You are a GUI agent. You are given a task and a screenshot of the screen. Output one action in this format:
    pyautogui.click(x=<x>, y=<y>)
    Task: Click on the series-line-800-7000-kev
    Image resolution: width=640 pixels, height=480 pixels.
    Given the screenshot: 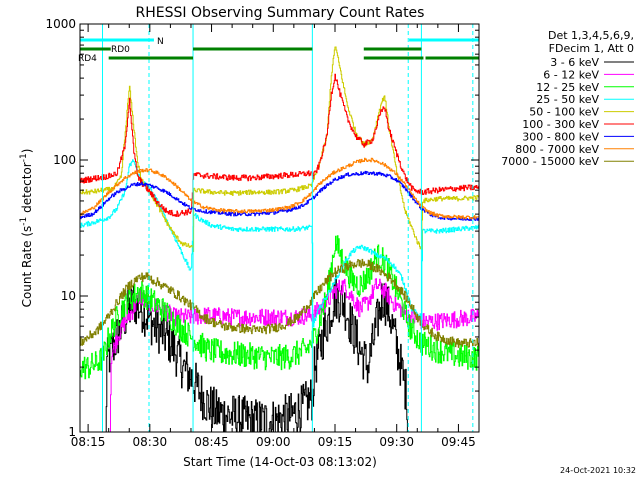 What is the action you would take?
    pyautogui.click(x=279, y=188)
    